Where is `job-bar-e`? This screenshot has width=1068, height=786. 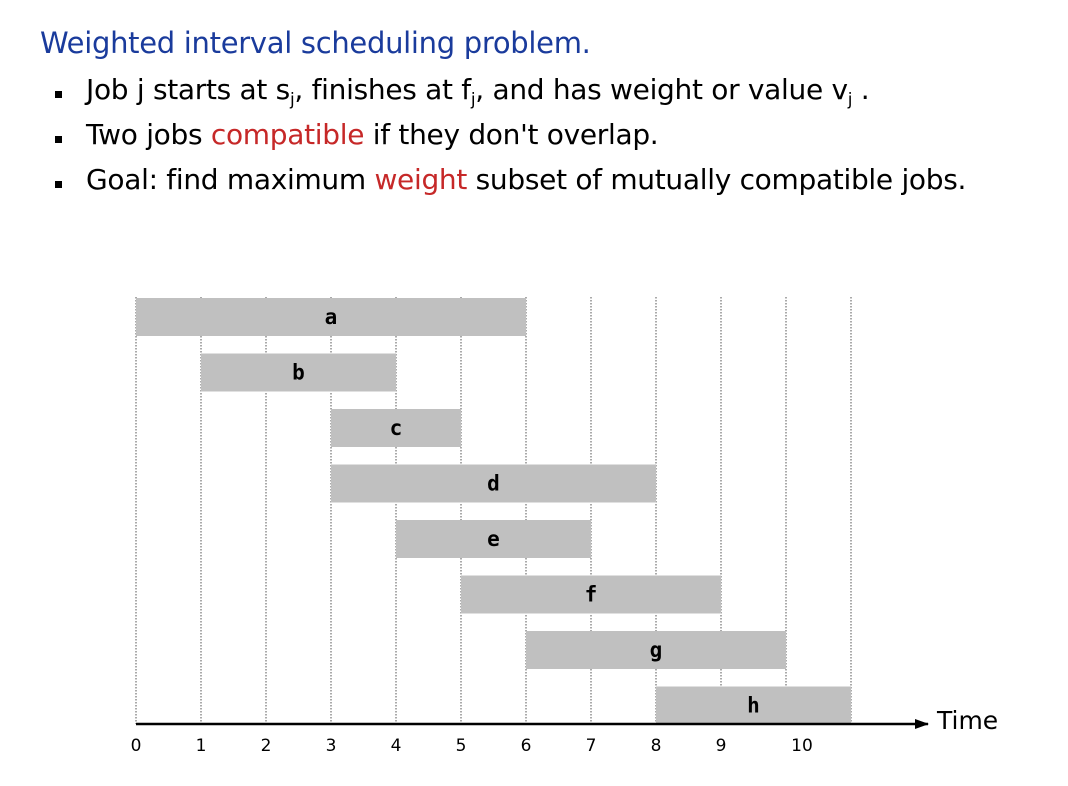 job-bar-e is located at coordinates (493, 539).